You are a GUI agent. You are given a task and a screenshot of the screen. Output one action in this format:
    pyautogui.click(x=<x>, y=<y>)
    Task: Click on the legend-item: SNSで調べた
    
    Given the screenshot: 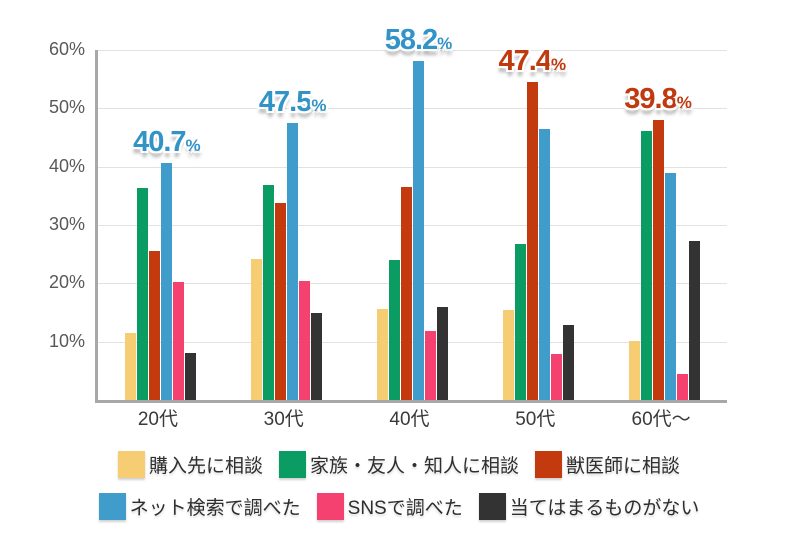 What is the action you would take?
    pyautogui.click(x=389, y=506)
    